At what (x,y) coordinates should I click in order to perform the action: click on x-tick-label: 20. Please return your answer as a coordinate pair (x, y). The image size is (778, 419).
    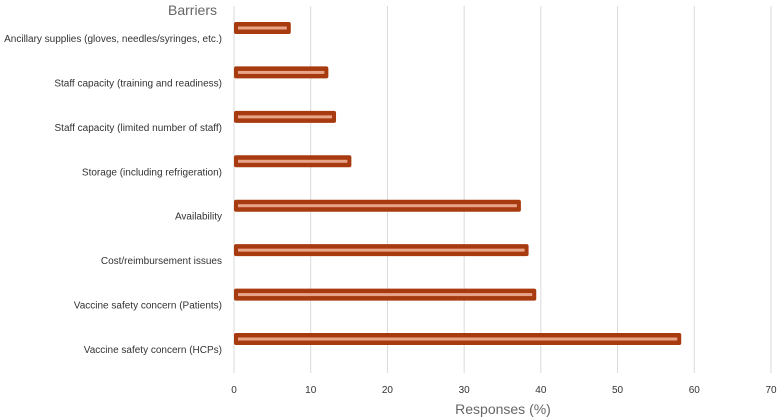
    Looking at the image, I should click on (388, 390).